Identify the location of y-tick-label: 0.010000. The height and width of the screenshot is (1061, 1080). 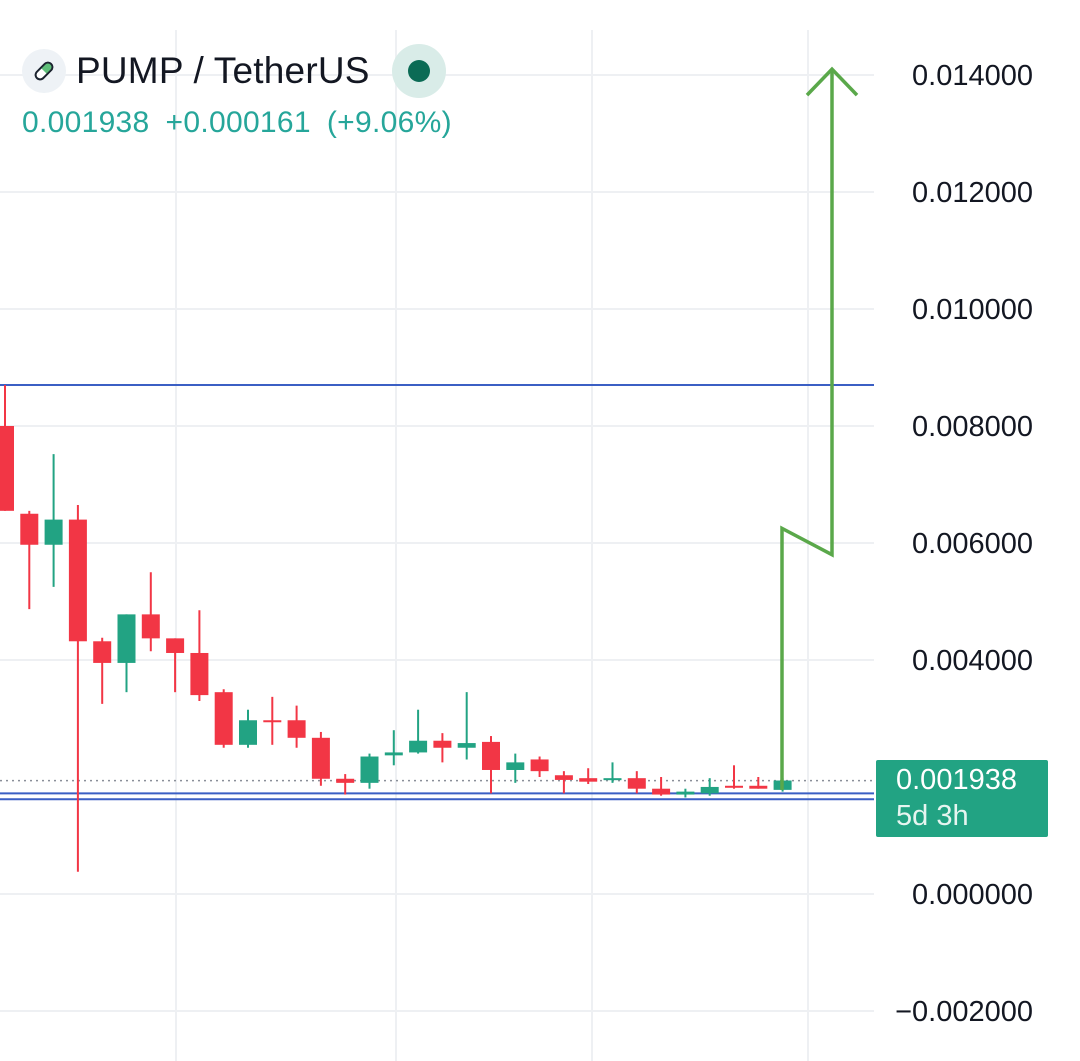
(972, 310).